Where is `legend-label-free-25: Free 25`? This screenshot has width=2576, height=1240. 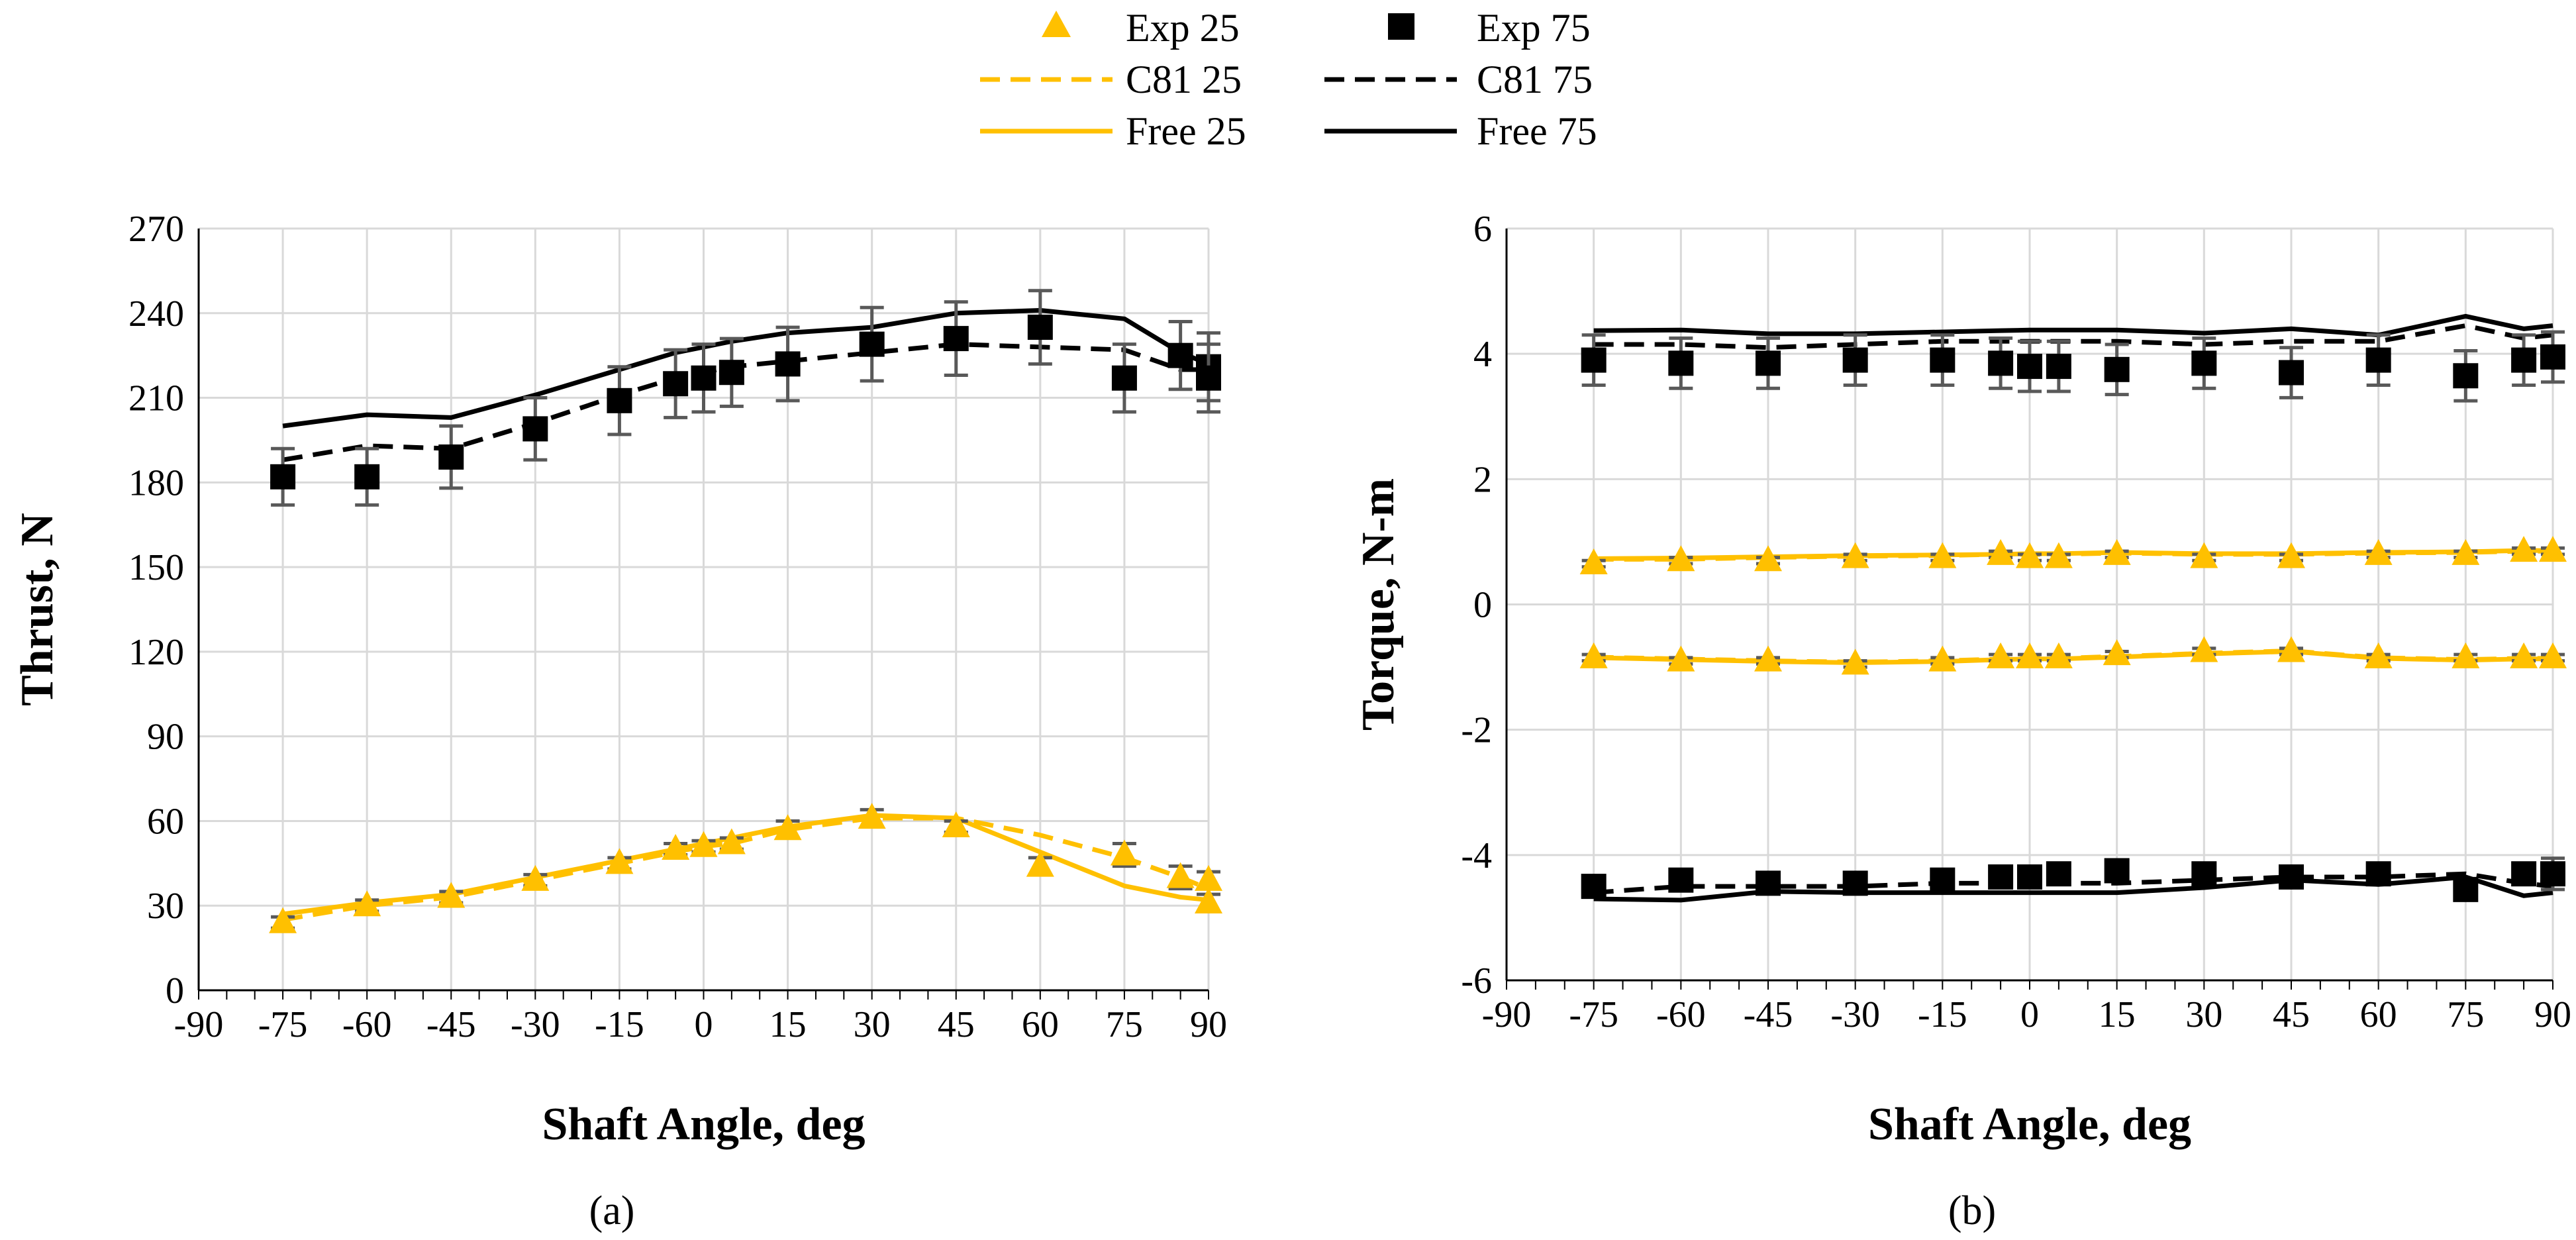 legend-label-free-25: Free 25 is located at coordinates (1186, 131).